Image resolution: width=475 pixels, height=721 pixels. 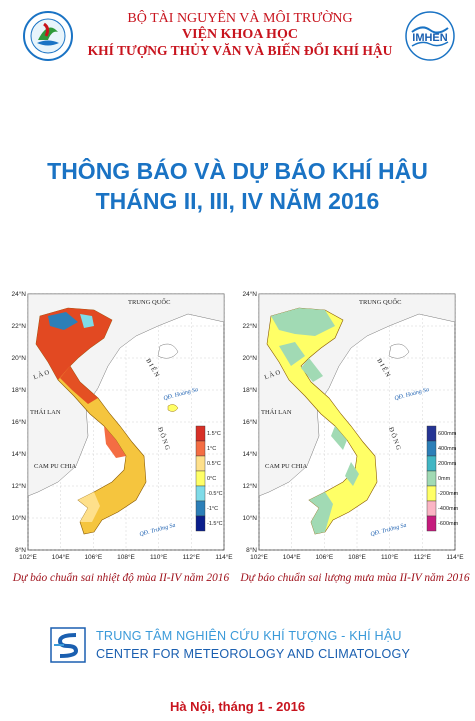 What do you see at coordinates (448, 524) in the screenshot?
I see `rainfall-legend-label: -600mm` at bounding box center [448, 524].